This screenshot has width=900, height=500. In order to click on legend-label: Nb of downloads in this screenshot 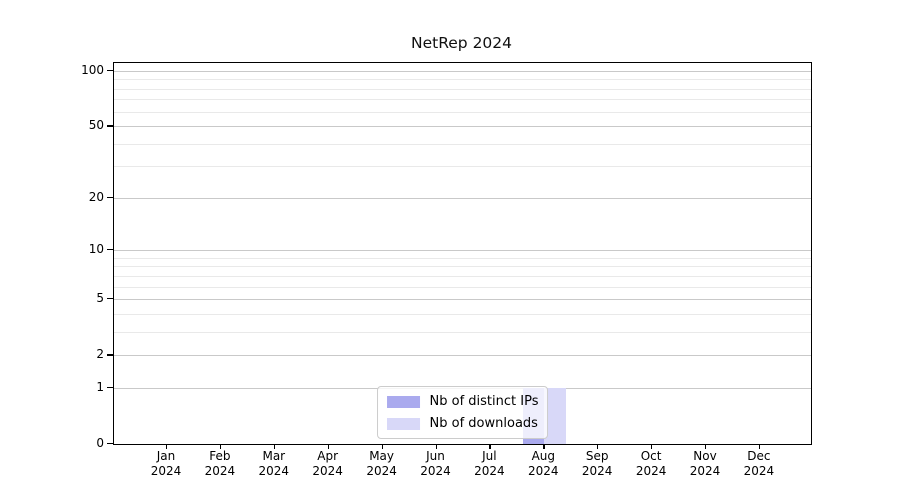, I will do `click(483, 423)`.